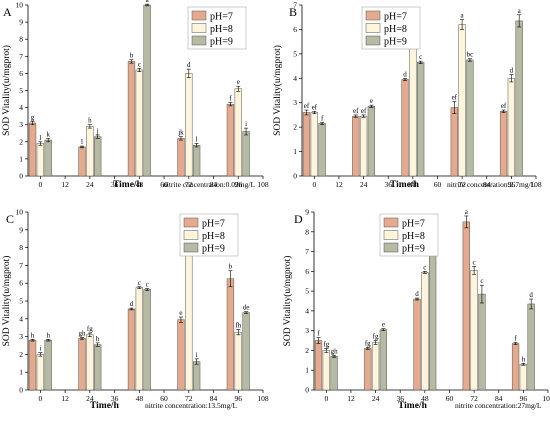  What do you see at coordinates (213, 224) in the screenshot?
I see `legend-label: pH=7` at bounding box center [213, 224].